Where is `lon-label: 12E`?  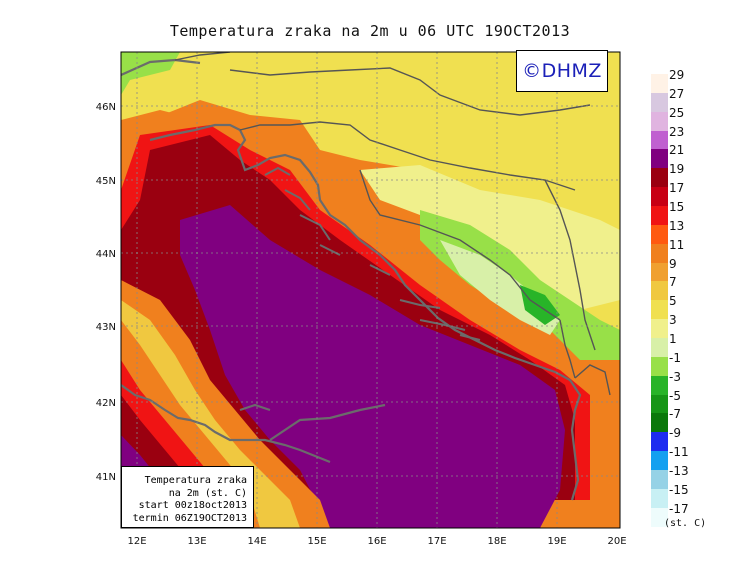 lon-label: 12E is located at coordinates (136, 541).